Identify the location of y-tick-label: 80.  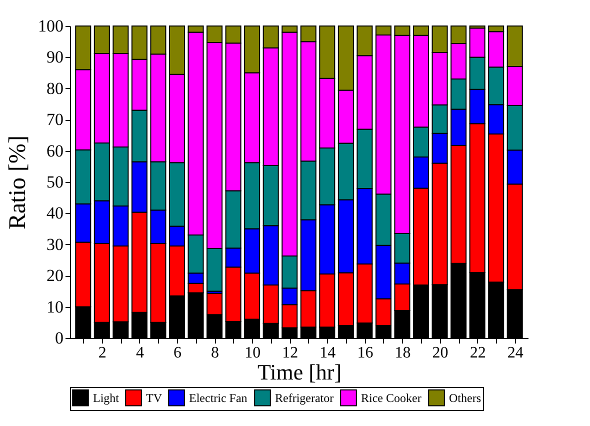
(55, 88).